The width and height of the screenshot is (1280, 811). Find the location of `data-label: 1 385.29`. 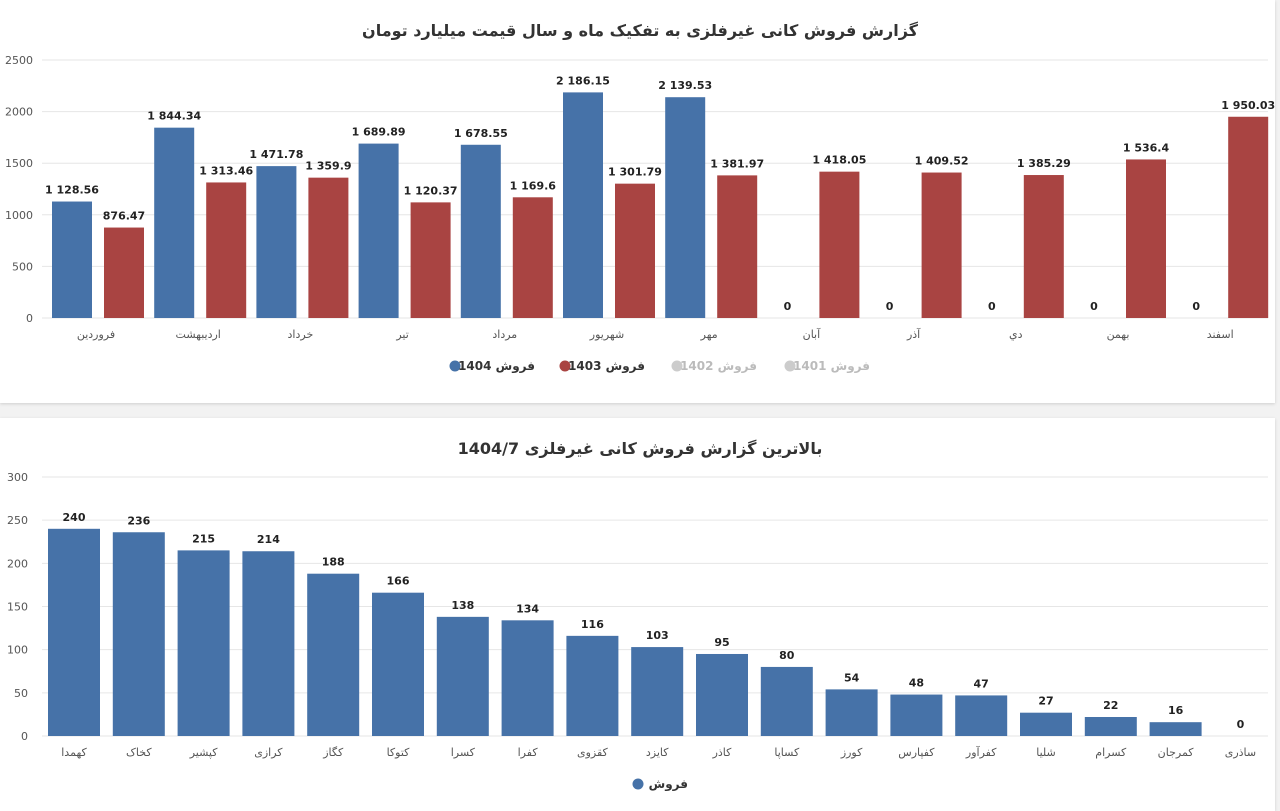

data-label: 1 385.29 is located at coordinates (1044, 163).